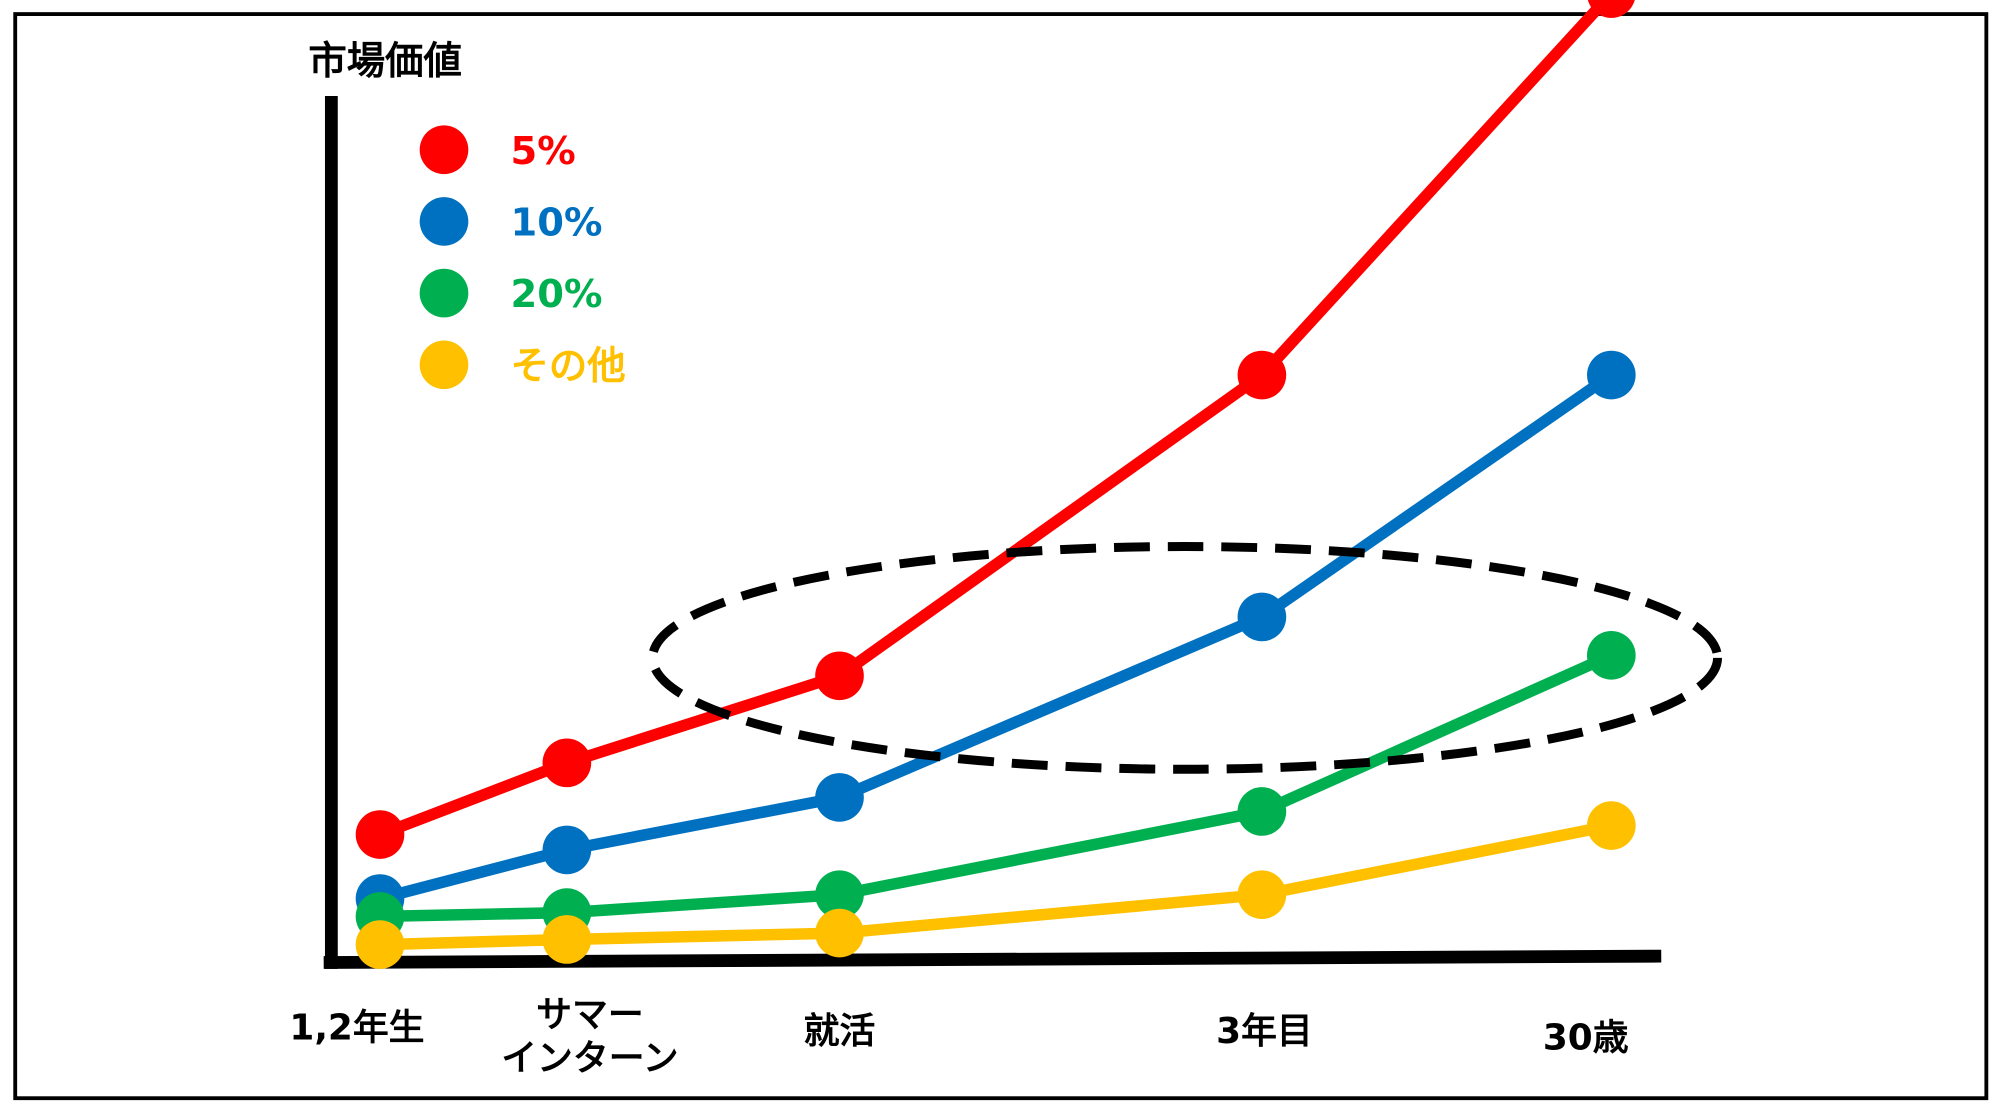 This screenshot has width=1999, height=1111. What do you see at coordinates (557, 294) in the screenshot?
I see `legend-label: 20%` at bounding box center [557, 294].